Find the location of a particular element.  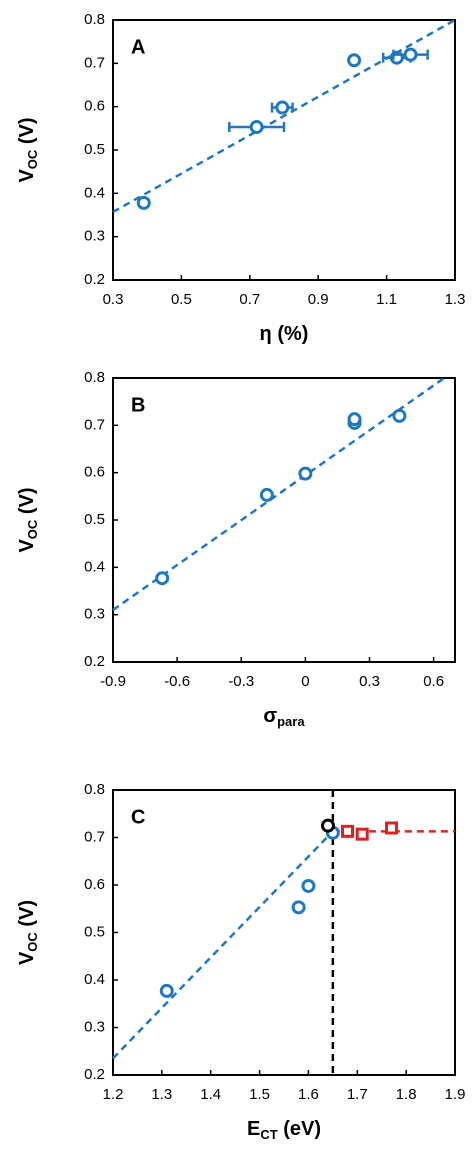

x-label-subscript: CT is located at coordinates (268, 1134).